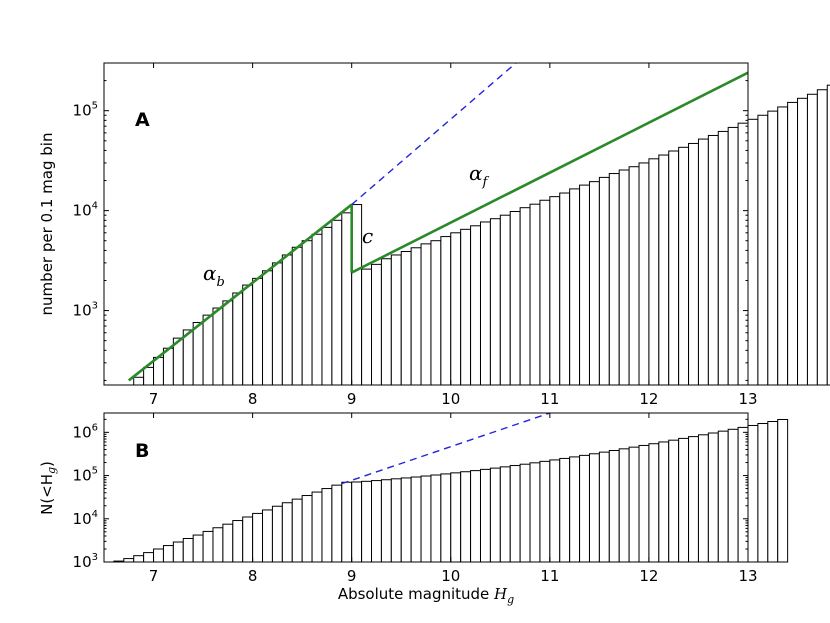  What do you see at coordinates (48, 488) in the screenshot?
I see `panel-b-y-axis-label: N(<Hg)` at bounding box center [48, 488].